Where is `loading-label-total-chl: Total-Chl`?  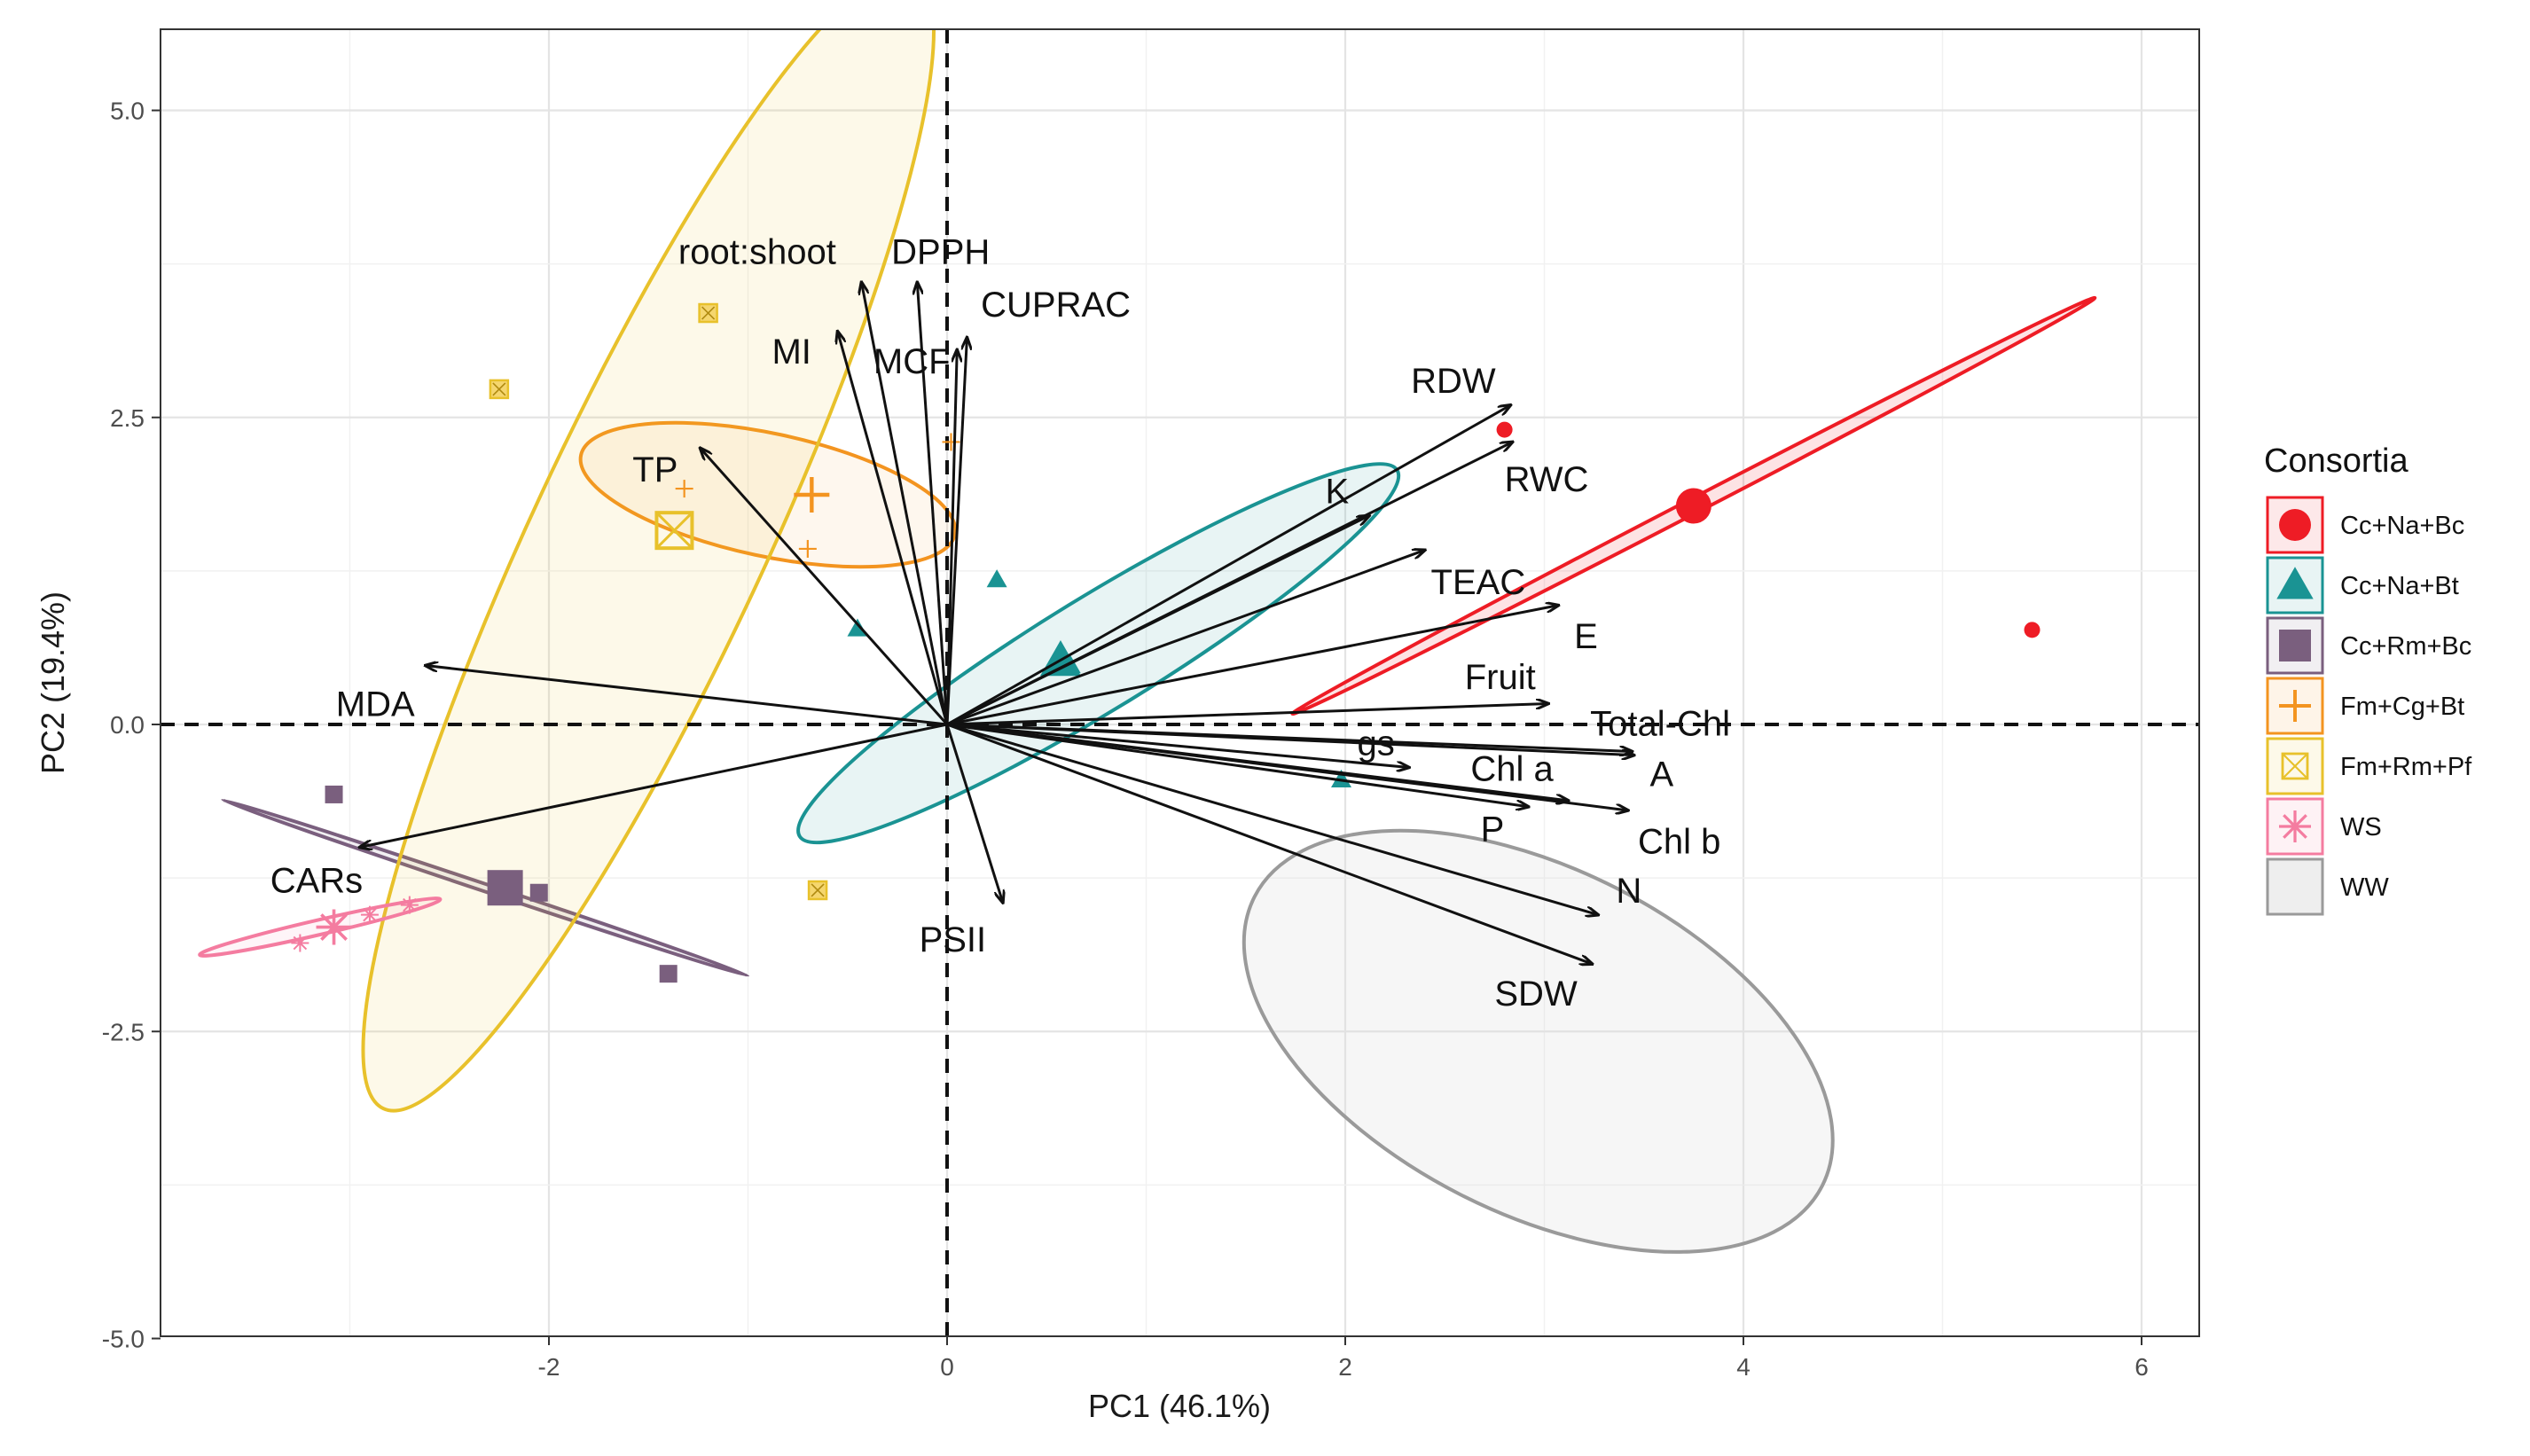
loading-label-total-chl: Total-Chl is located at coordinates (1660, 723).